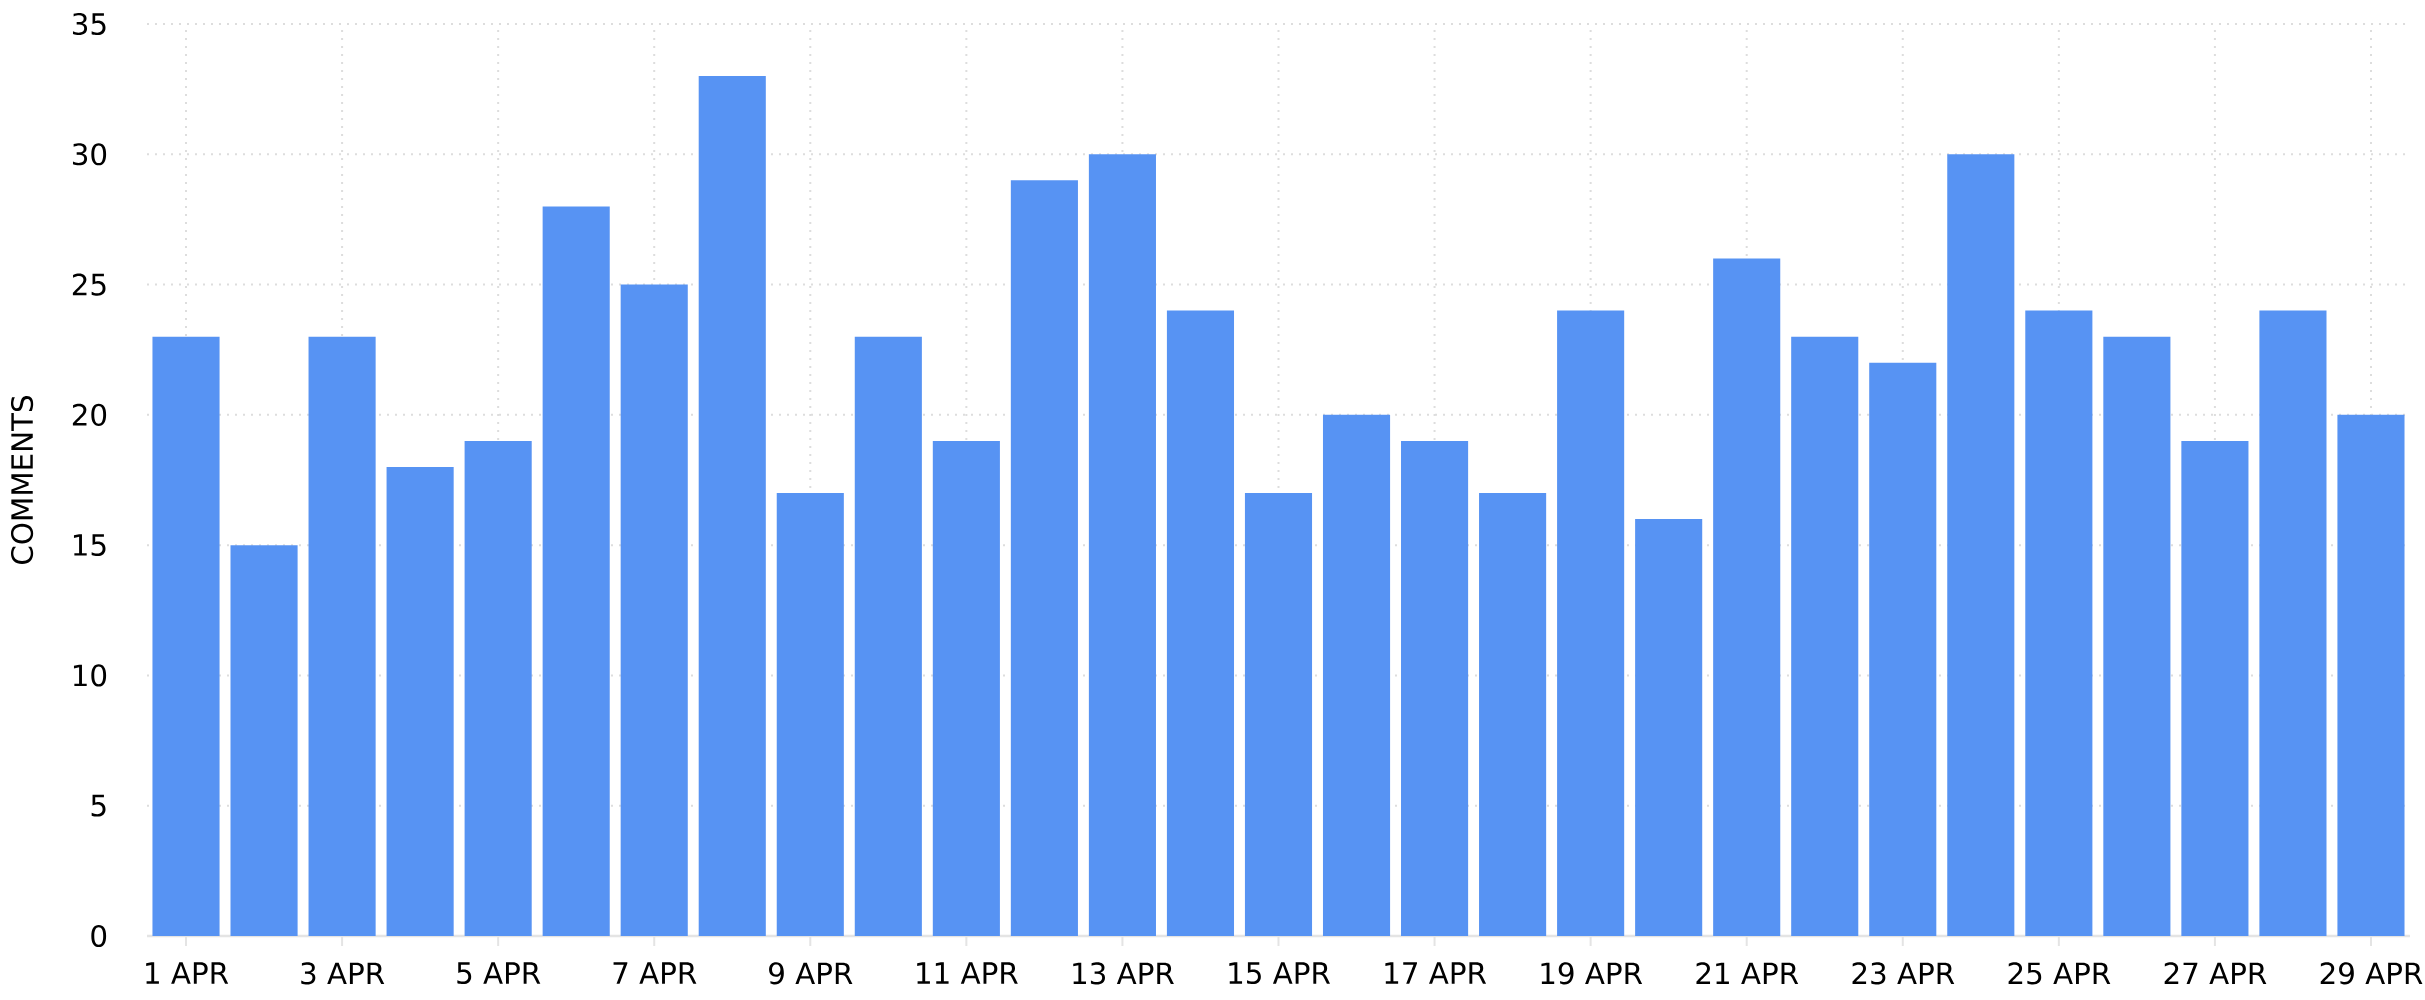 The image size is (2425, 1000). Describe the element at coordinates (1436, 973) in the screenshot. I see `x-tick-label: 17 APR` at that location.